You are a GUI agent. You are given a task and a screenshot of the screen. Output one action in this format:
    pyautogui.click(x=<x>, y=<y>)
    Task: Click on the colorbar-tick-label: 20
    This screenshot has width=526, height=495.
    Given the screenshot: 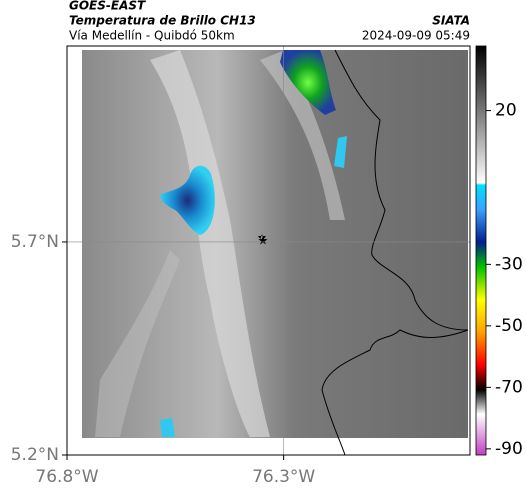 What is the action you would take?
    pyautogui.click(x=506, y=111)
    